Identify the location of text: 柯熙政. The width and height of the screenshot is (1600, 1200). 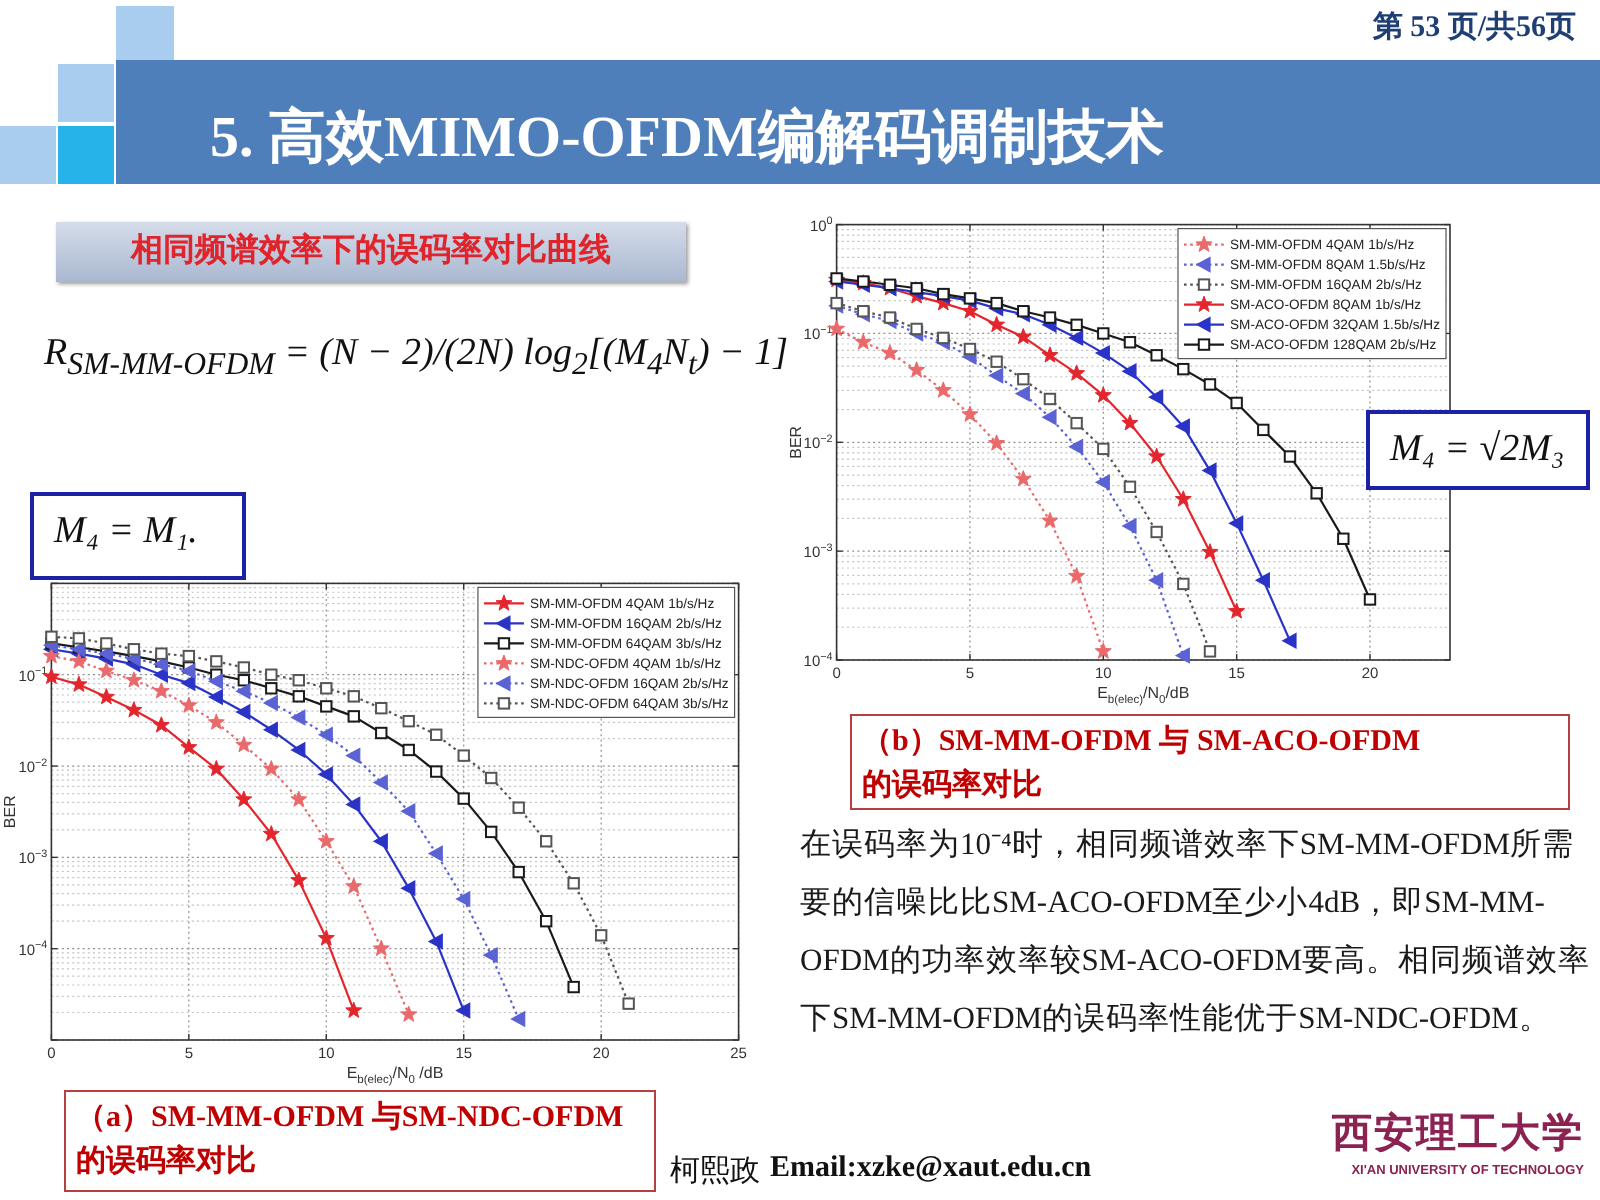
(715, 1171).